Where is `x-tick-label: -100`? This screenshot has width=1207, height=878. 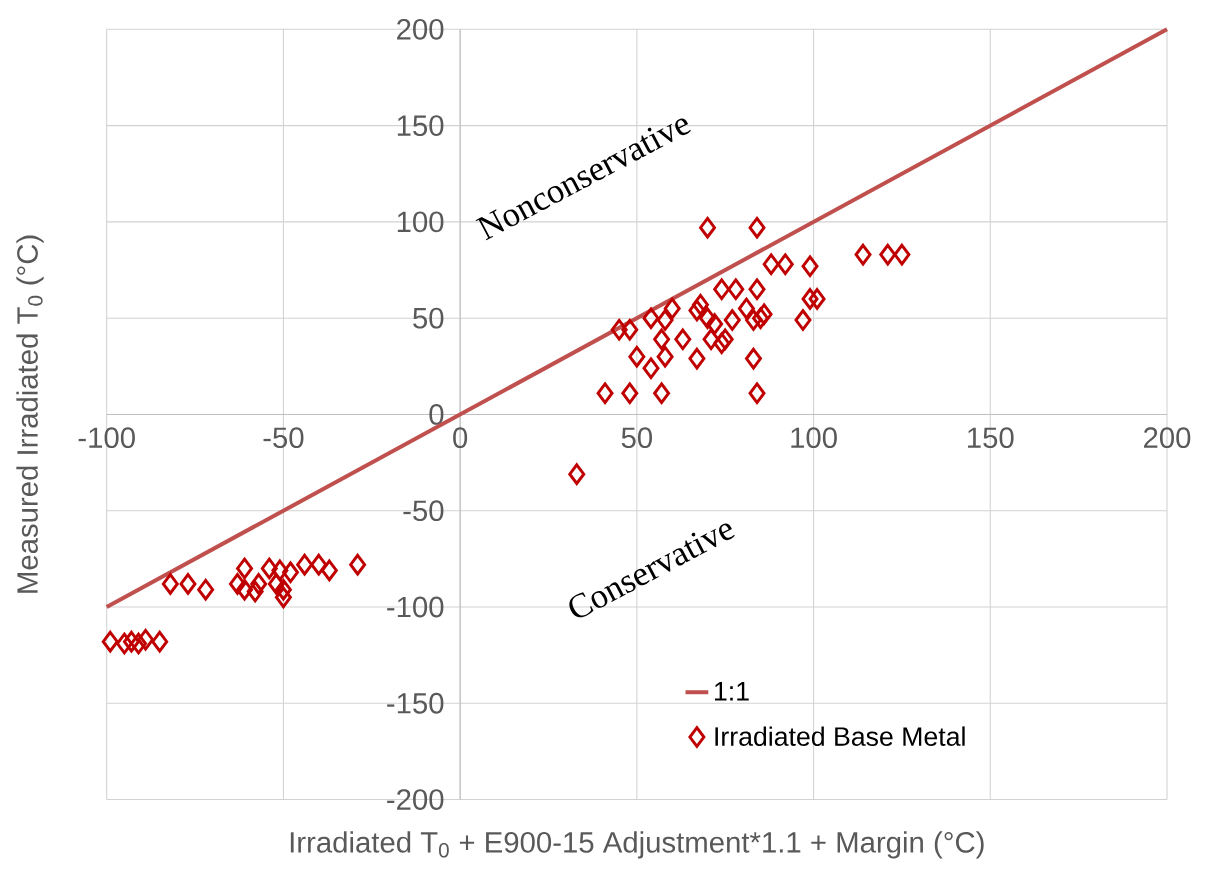 x-tick-label: -100 is located at coordinates (106, 438).